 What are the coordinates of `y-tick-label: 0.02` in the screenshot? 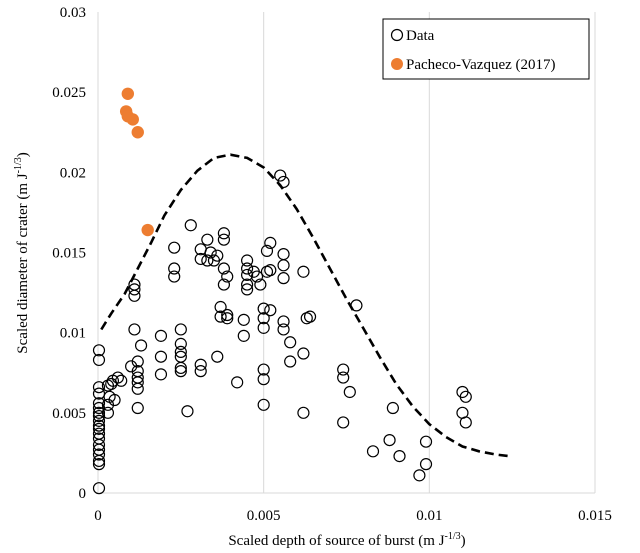 It's located at (73, 173).